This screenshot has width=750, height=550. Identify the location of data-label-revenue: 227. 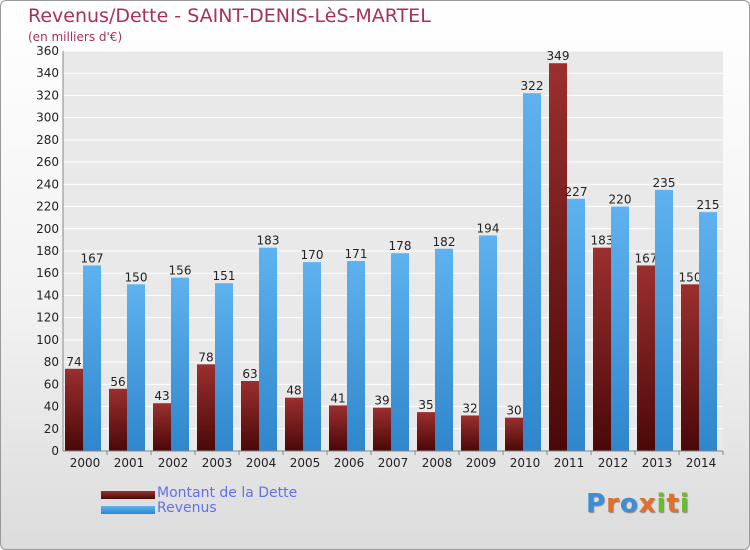
(576, 192).